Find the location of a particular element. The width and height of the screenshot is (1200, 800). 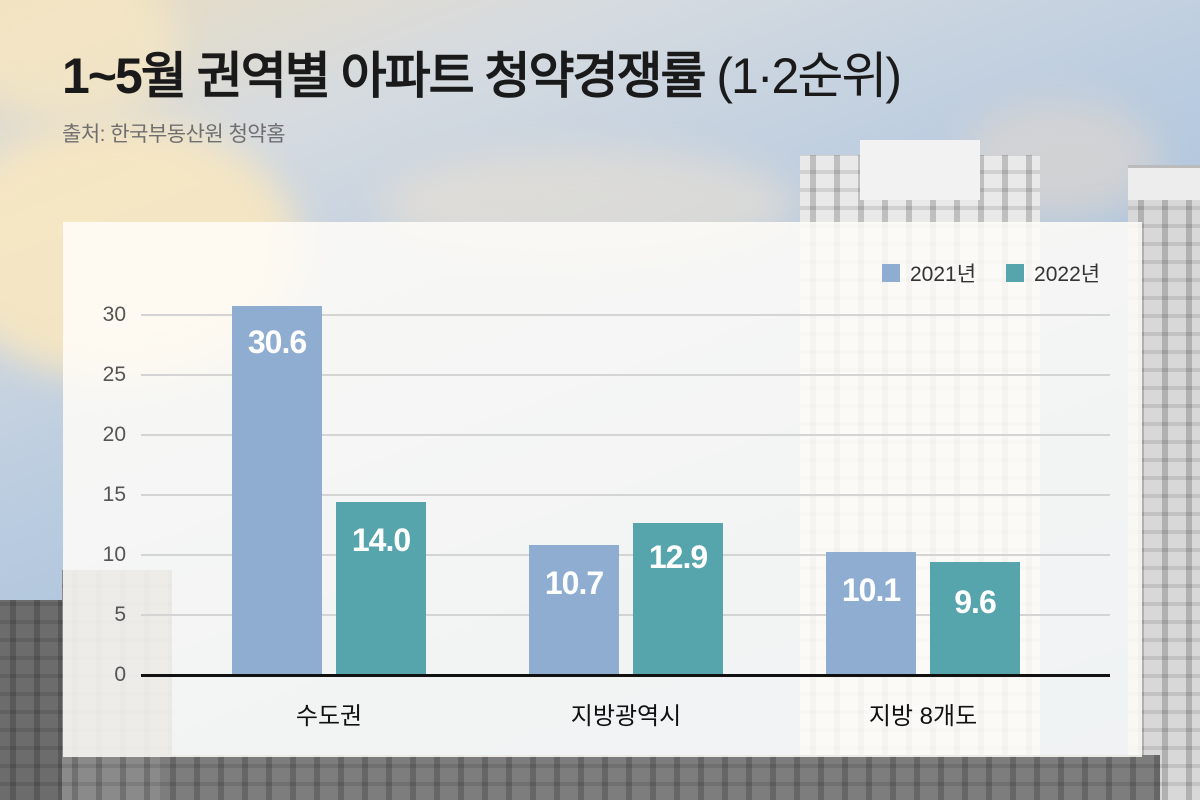

title-part-period: 1~5월 권역별 is located at coordinates (201, 76).